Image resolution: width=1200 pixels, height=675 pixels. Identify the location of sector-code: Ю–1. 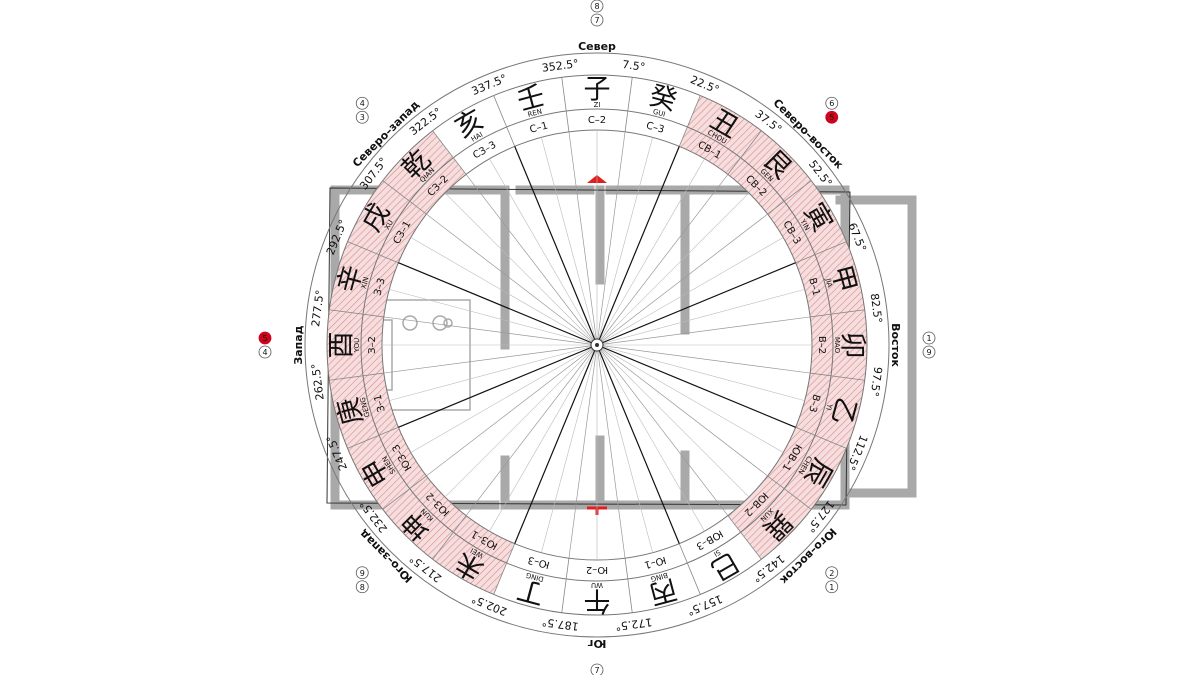
(655, 562).